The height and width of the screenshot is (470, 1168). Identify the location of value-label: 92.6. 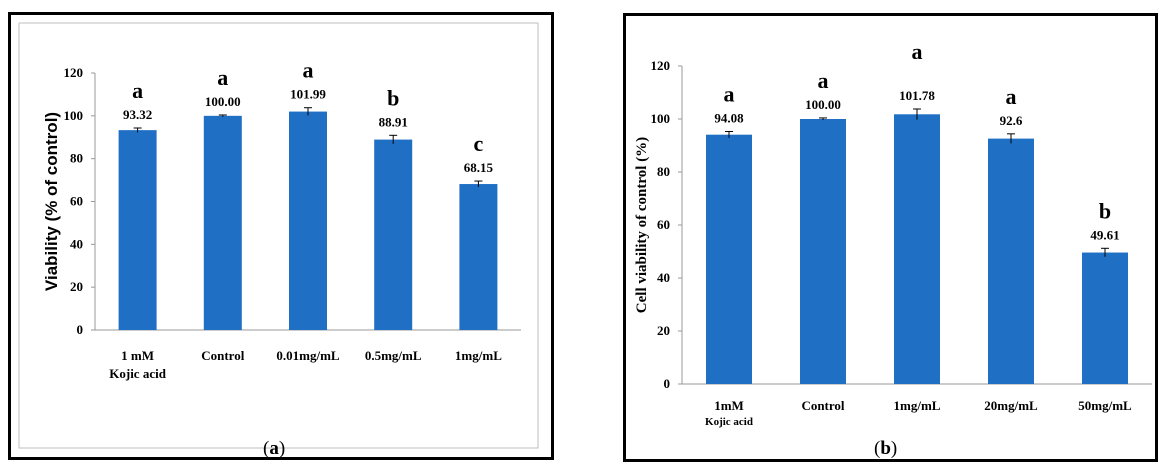
(1011, 120).